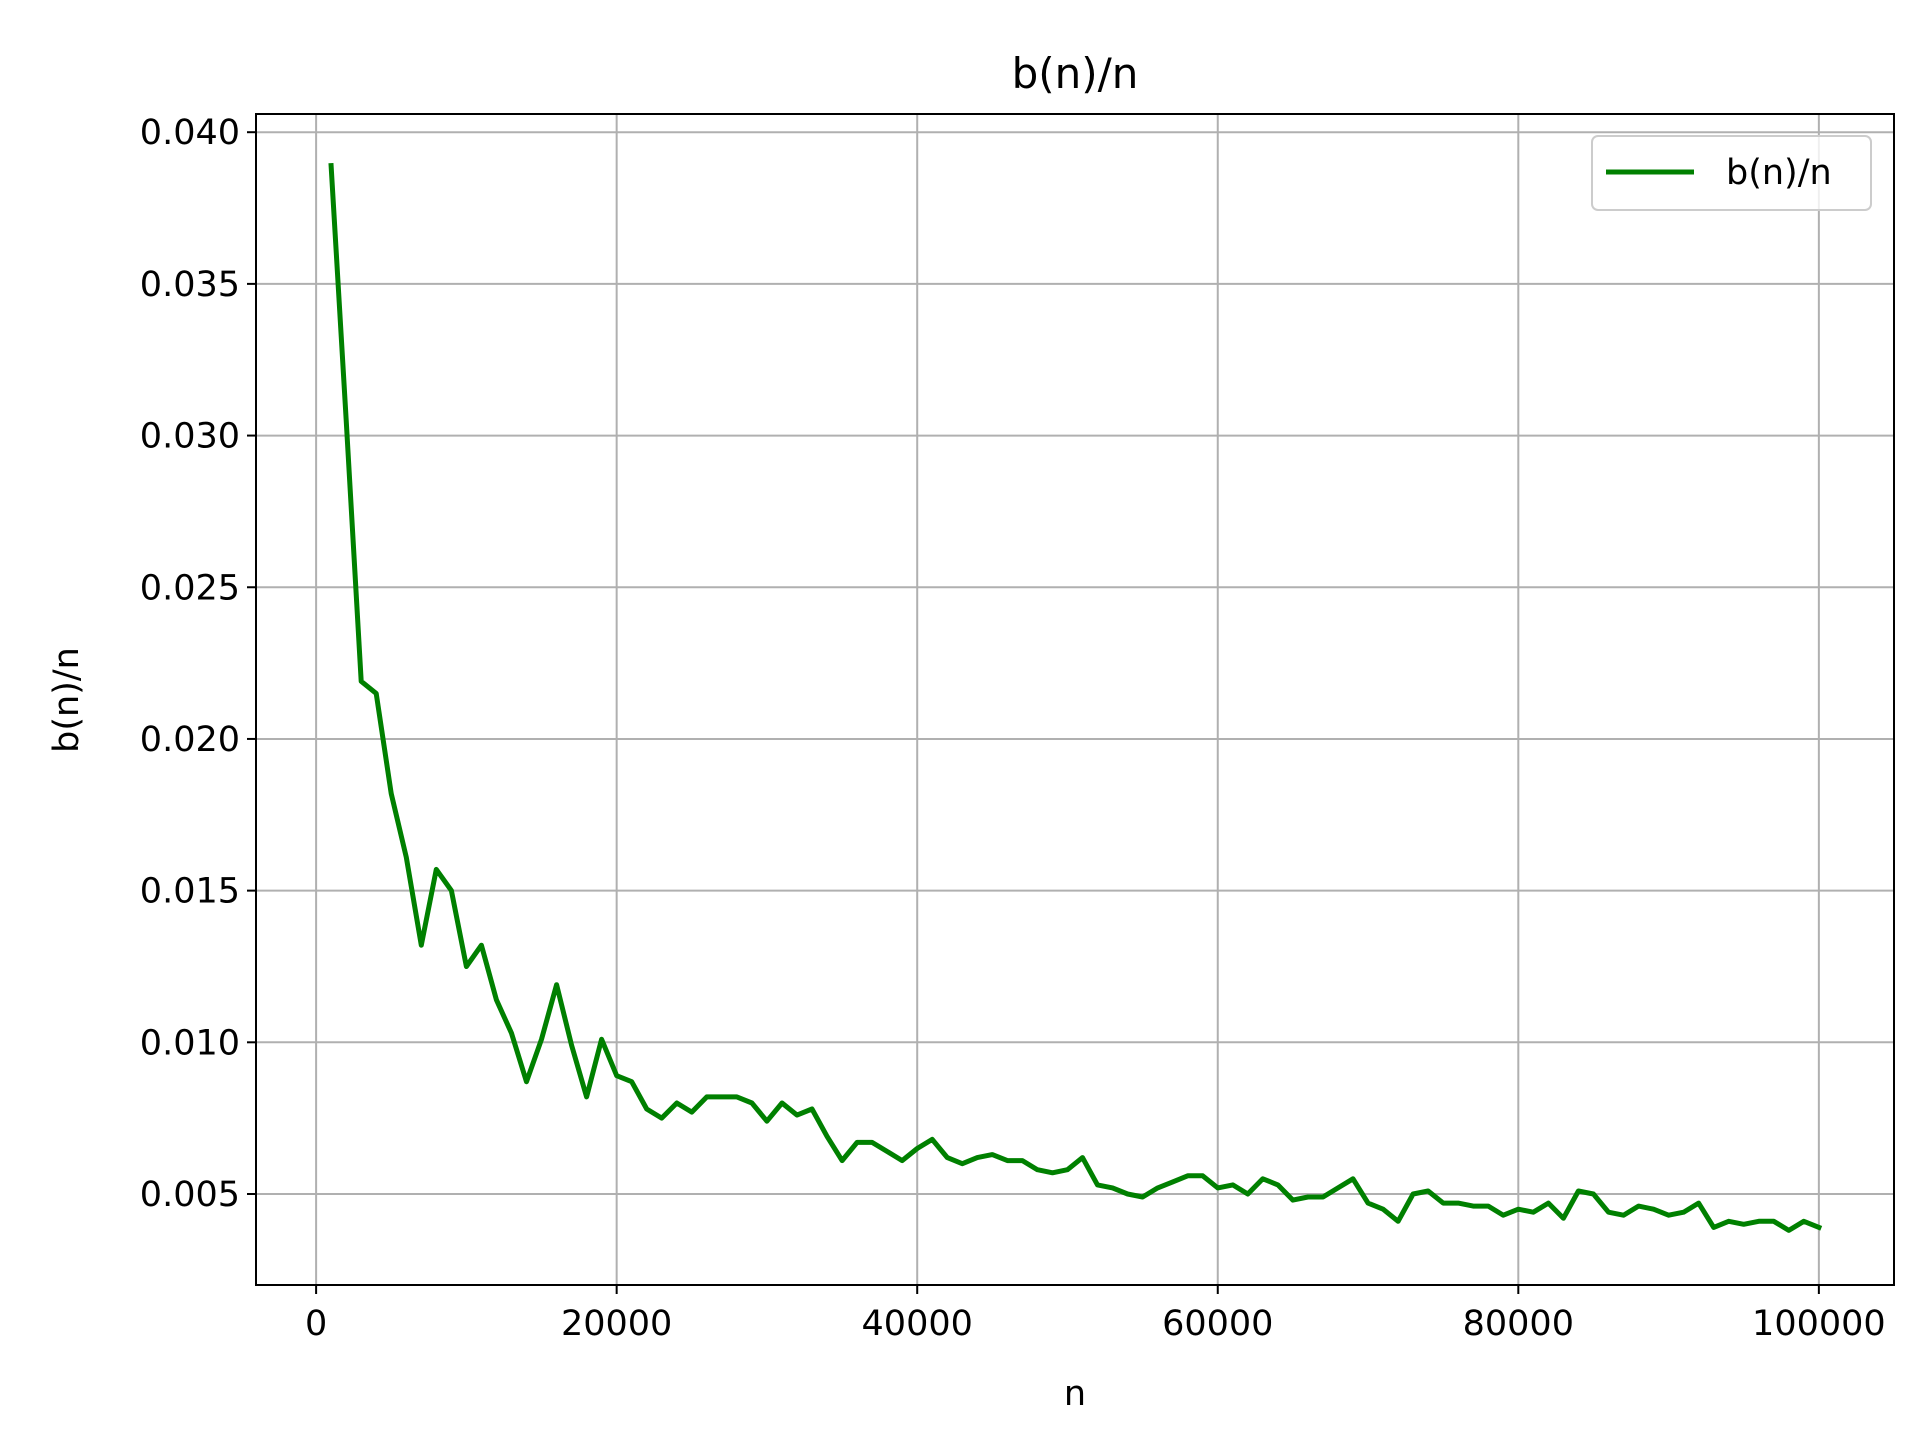  I want to click on y-axis-title: b(n)/n, so click(67, 700).